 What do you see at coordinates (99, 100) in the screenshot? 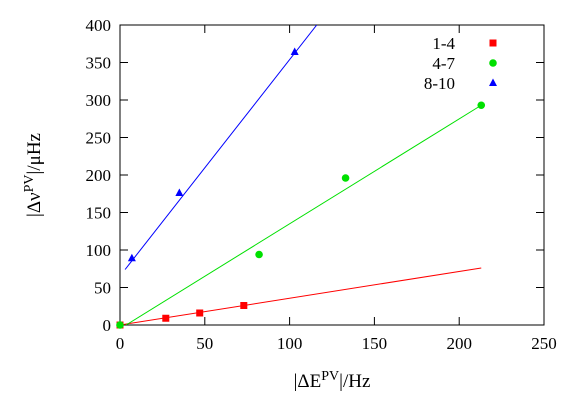
I see `y-tick-label: 300` at bounding box center [99, 100].